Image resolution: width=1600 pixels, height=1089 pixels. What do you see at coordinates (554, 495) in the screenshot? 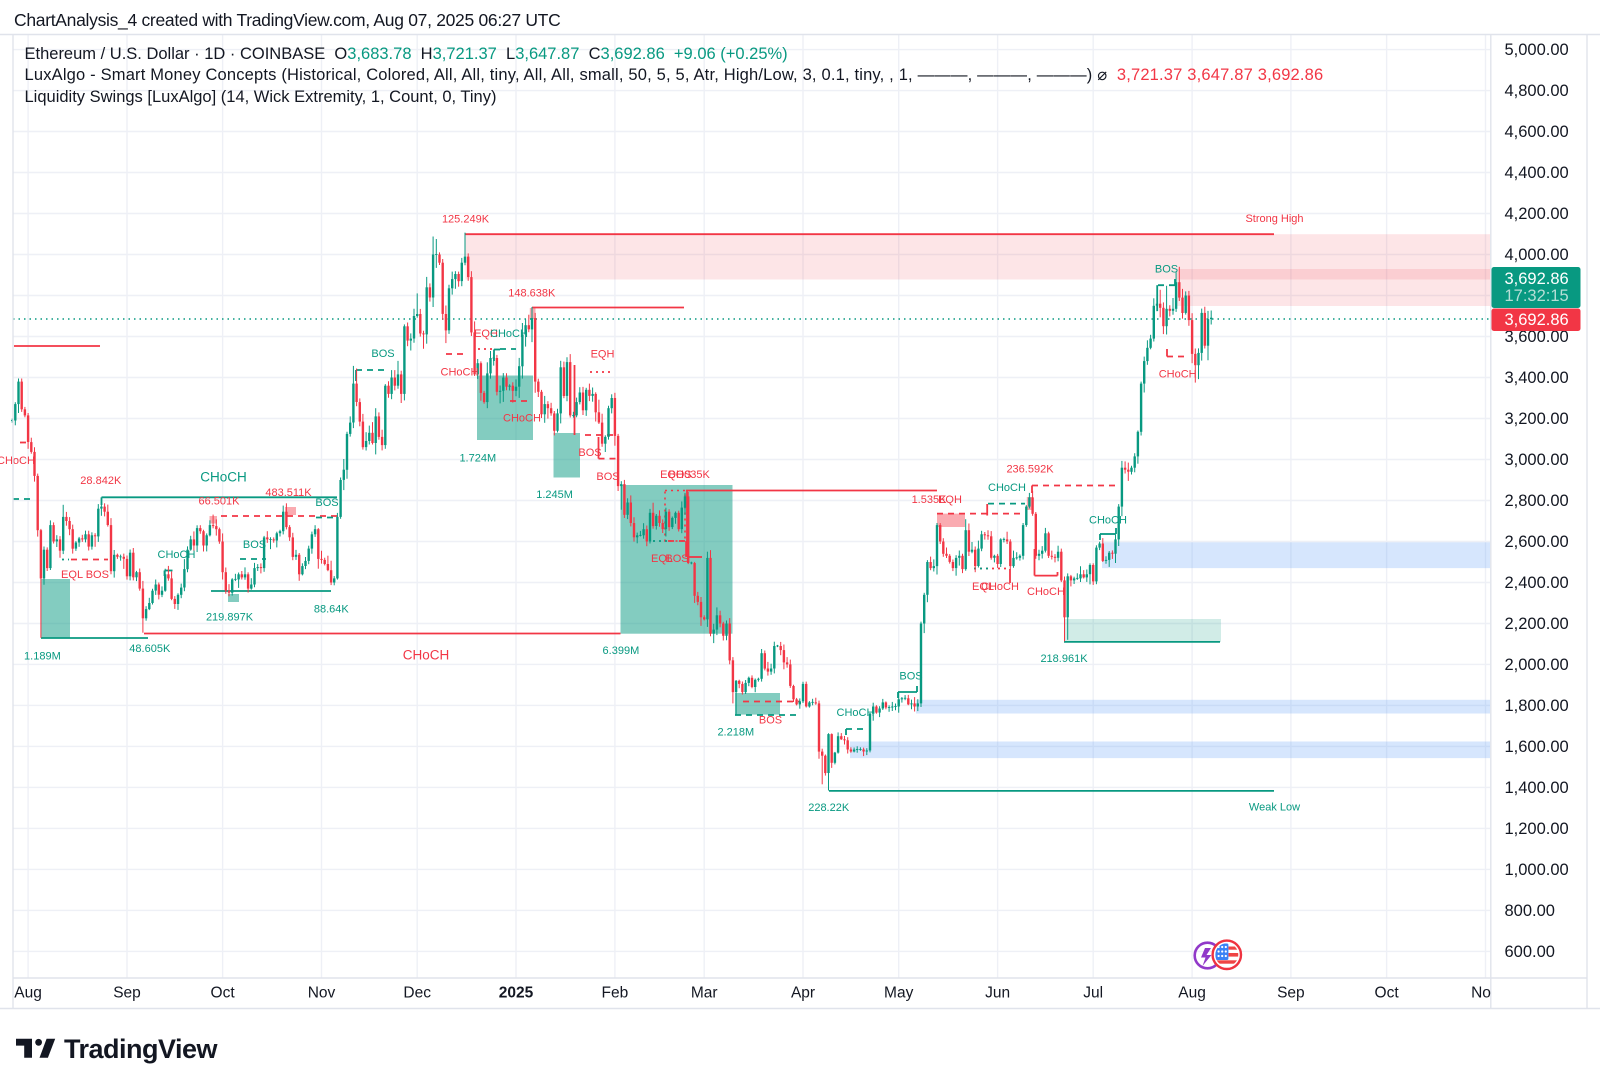
I see `svg-text: 1.245M` at bounding box center [554, 495].